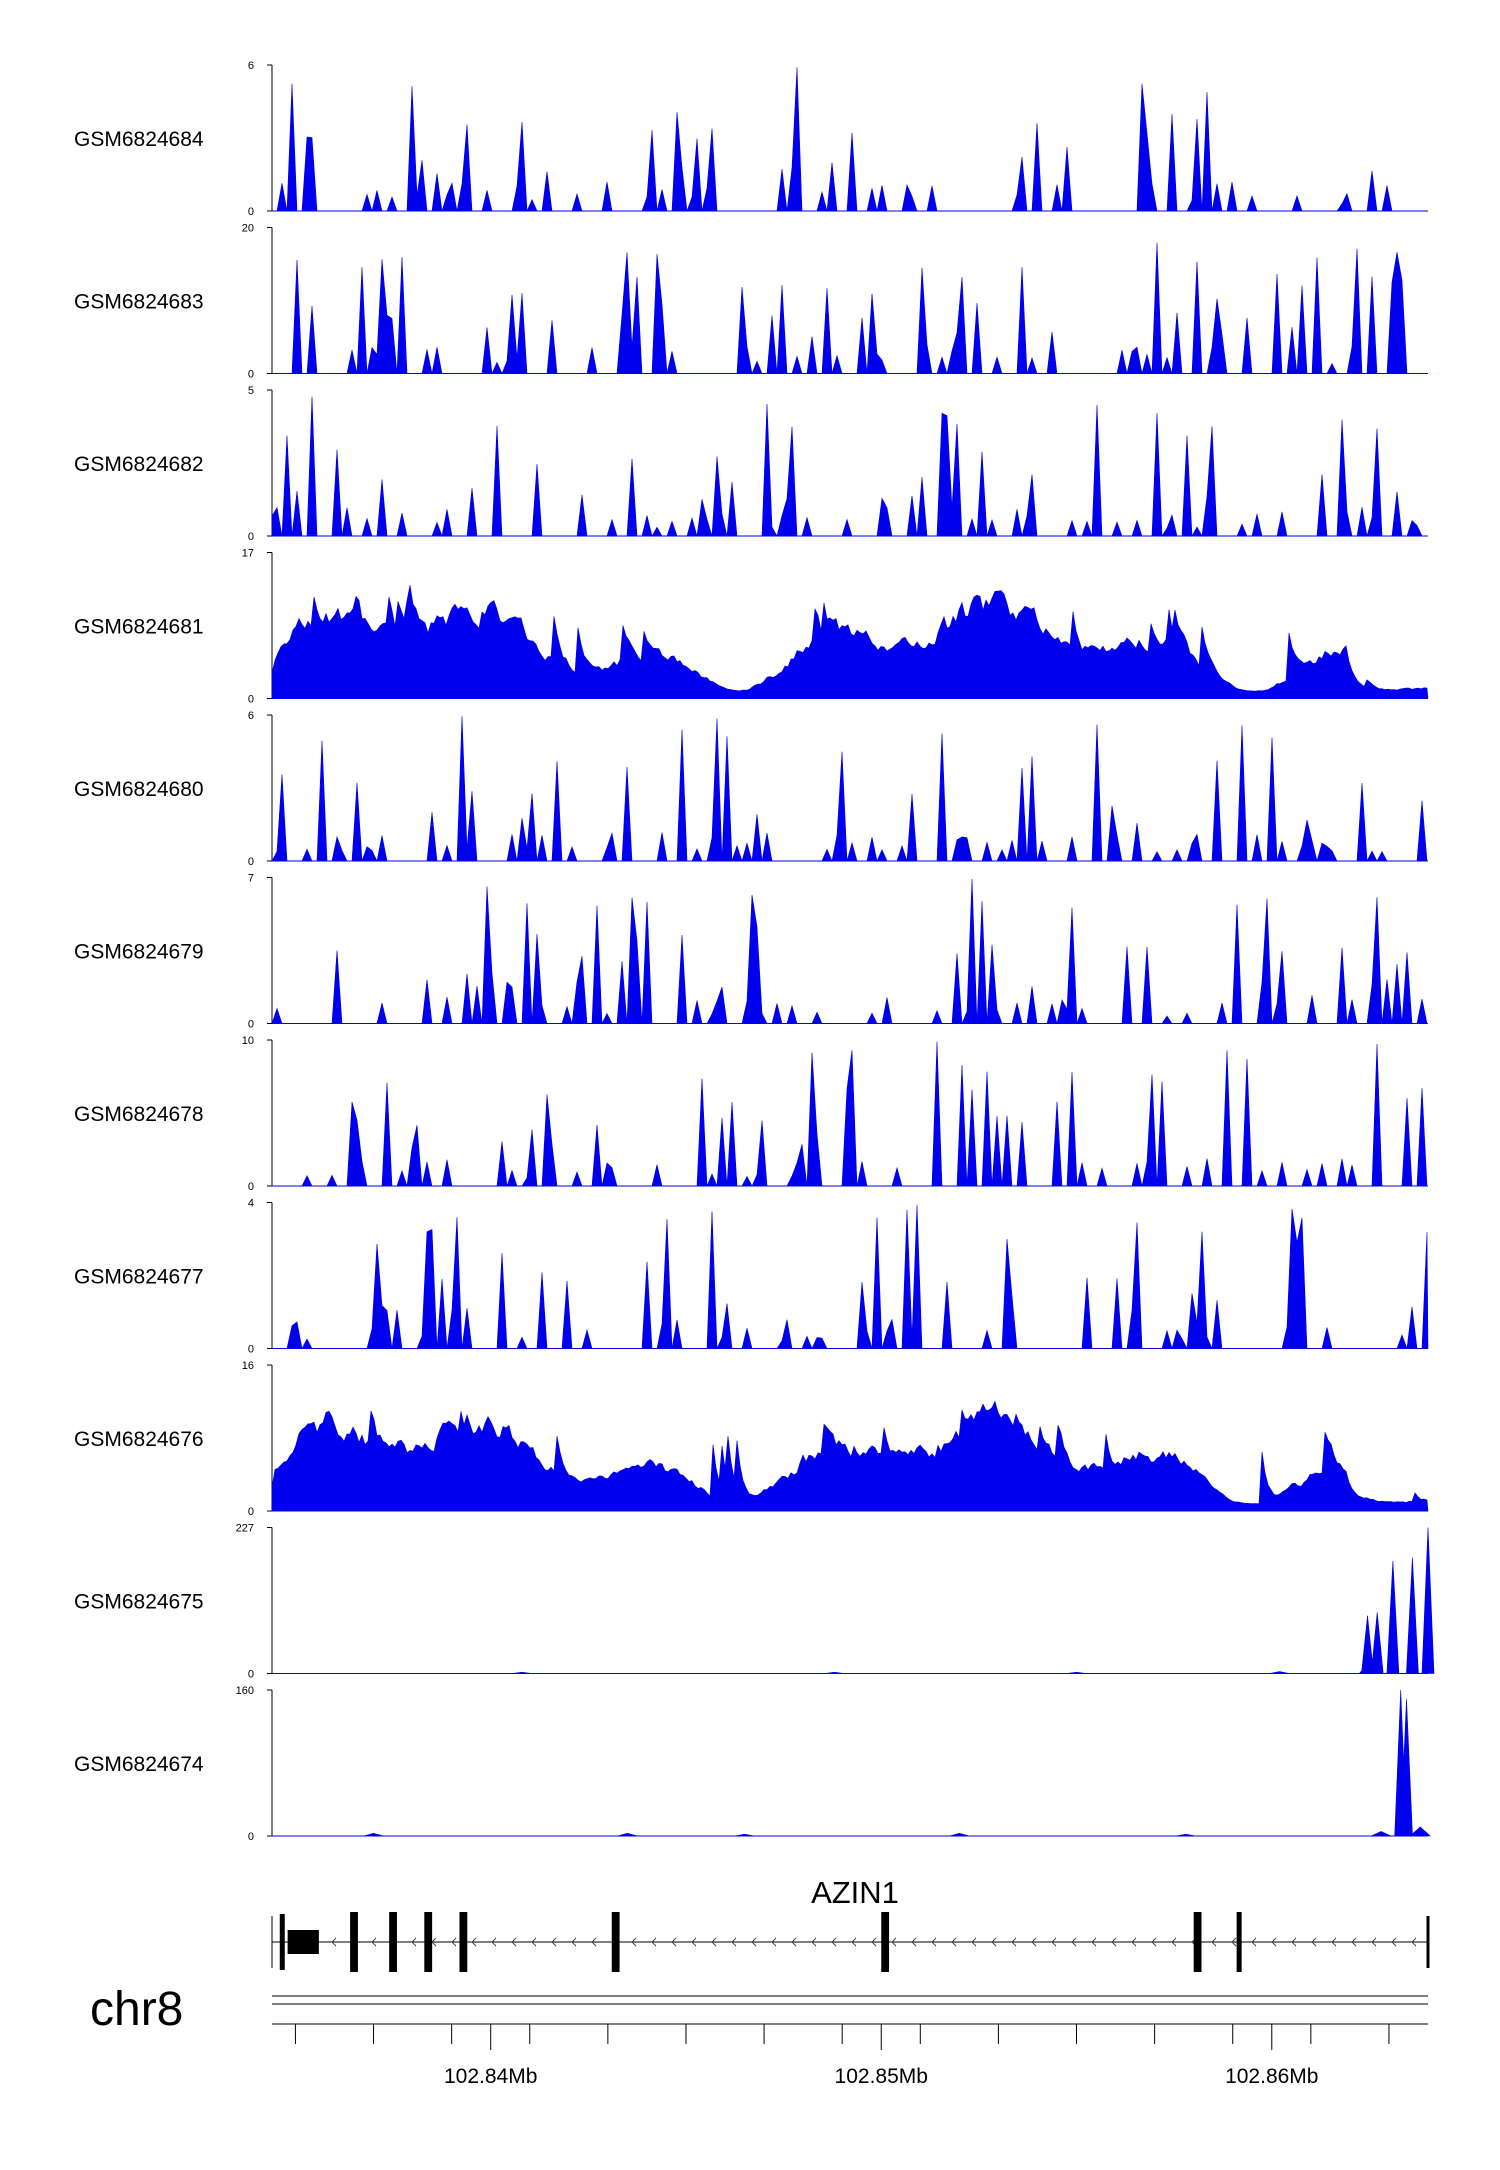 The width and height of the screenshot is (1500, 2170). What do you see at coordinates (1271, 2076) in the screenshot?
I see `x-tick-label: 102.86Mb` at bounding box center [1271, 2076].